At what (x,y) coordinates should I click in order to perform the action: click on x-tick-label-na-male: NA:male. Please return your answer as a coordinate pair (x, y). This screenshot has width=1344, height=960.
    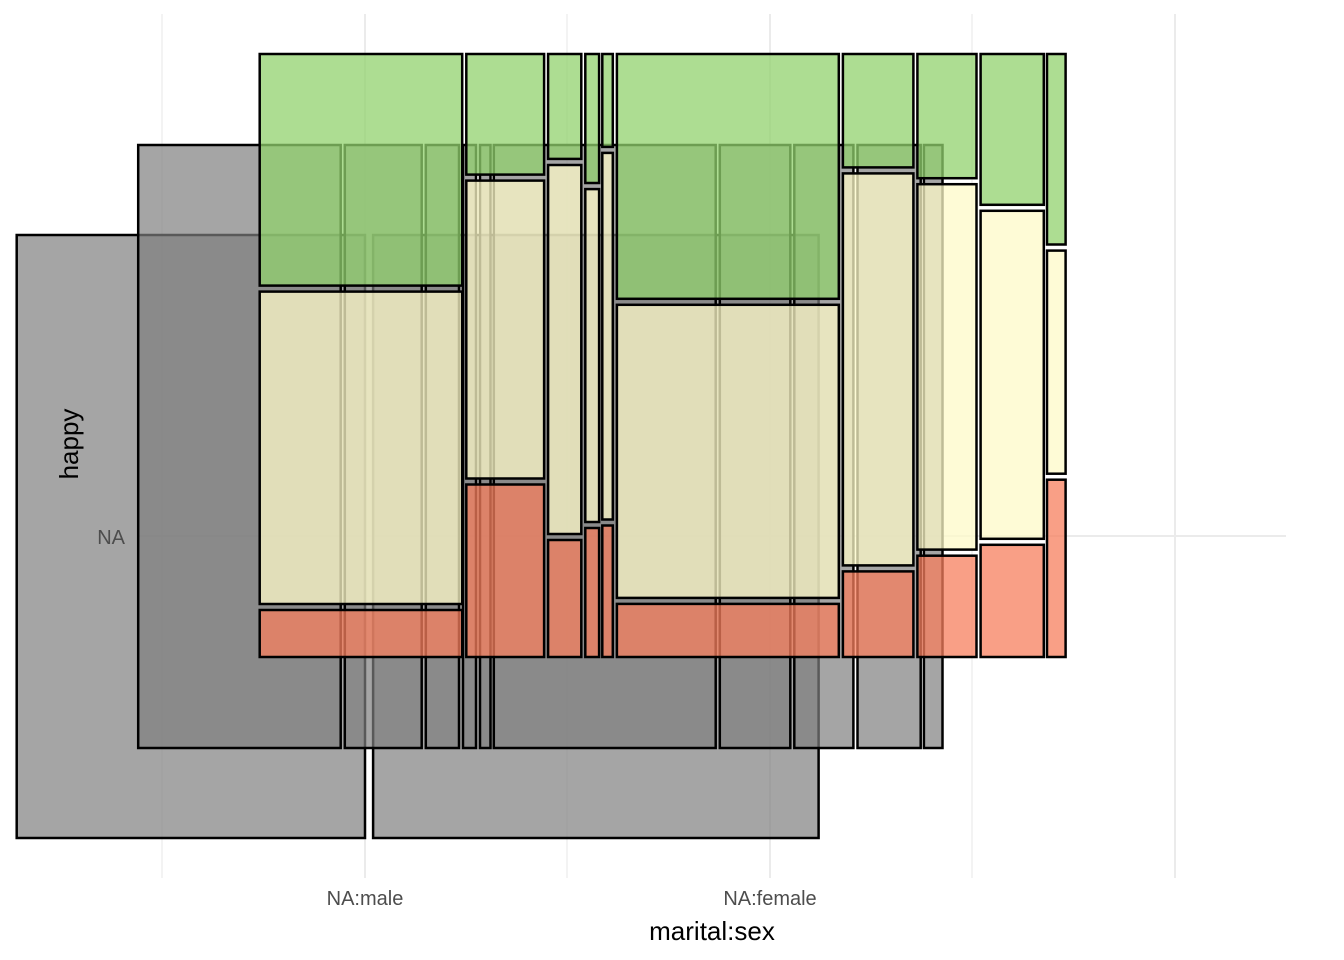
    Looking at the image, I should click on (365, 899).